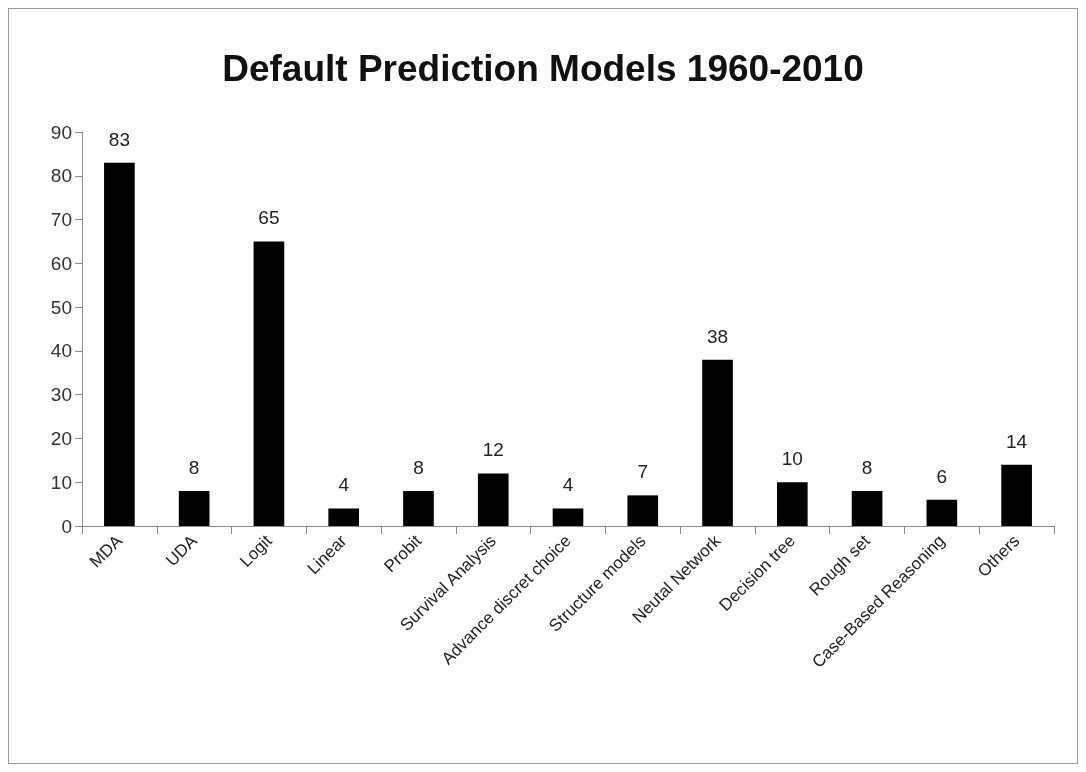 The width and height of the screenshot is (1086, 772). I want to click on data-label: 38, so click(717, 336).